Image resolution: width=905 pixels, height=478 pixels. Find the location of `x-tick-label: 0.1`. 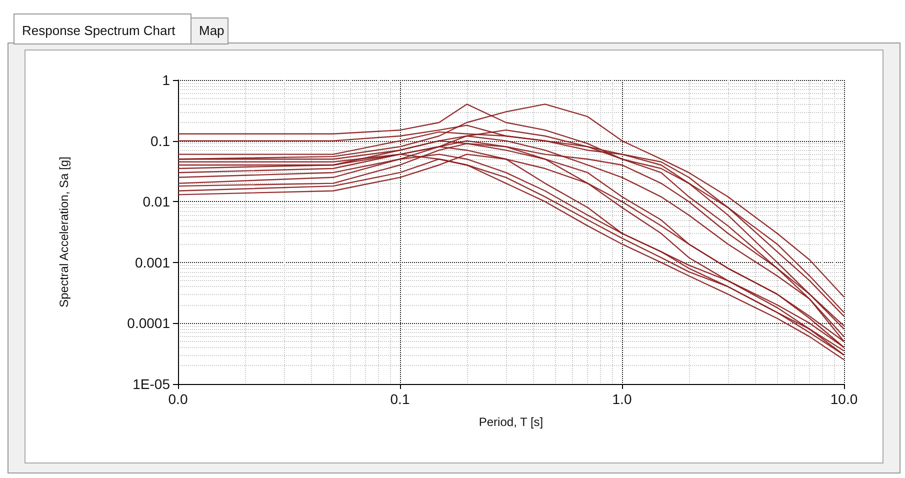

x-tick-label: 0.1 is located at coordinates (400, 399).